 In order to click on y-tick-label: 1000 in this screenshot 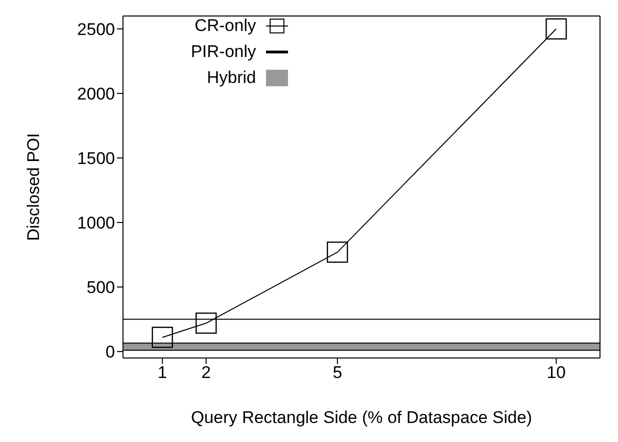, I will do `click(96, 223)`.